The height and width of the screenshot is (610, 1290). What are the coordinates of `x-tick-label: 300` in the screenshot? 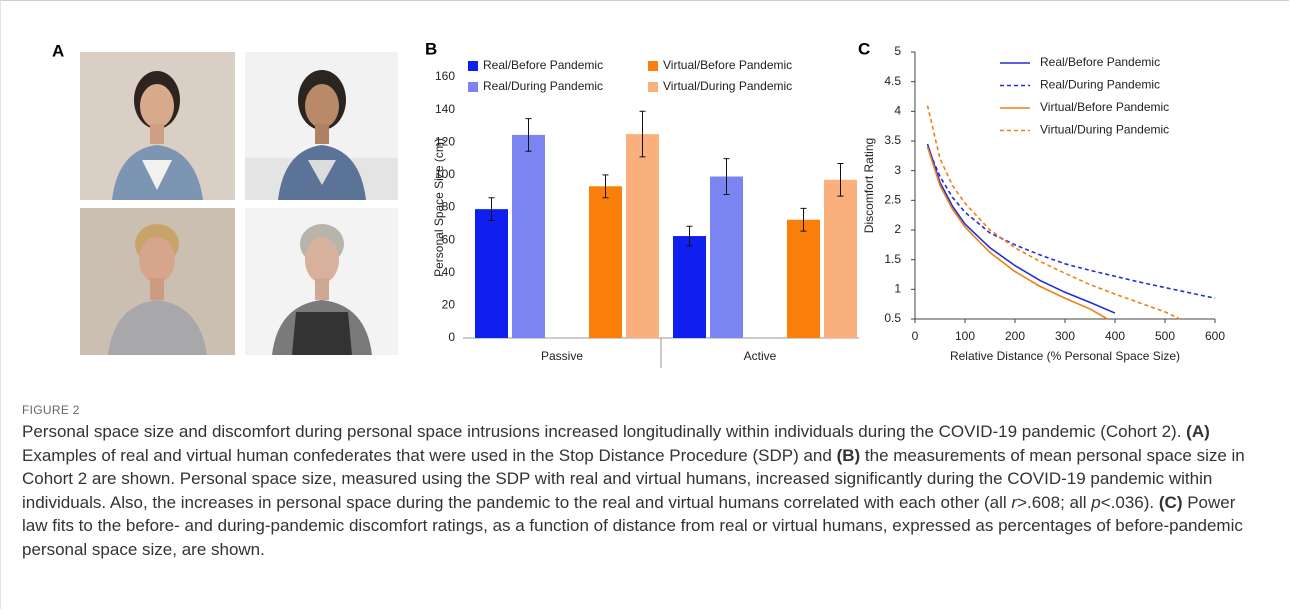 It's located at (1065, 336).